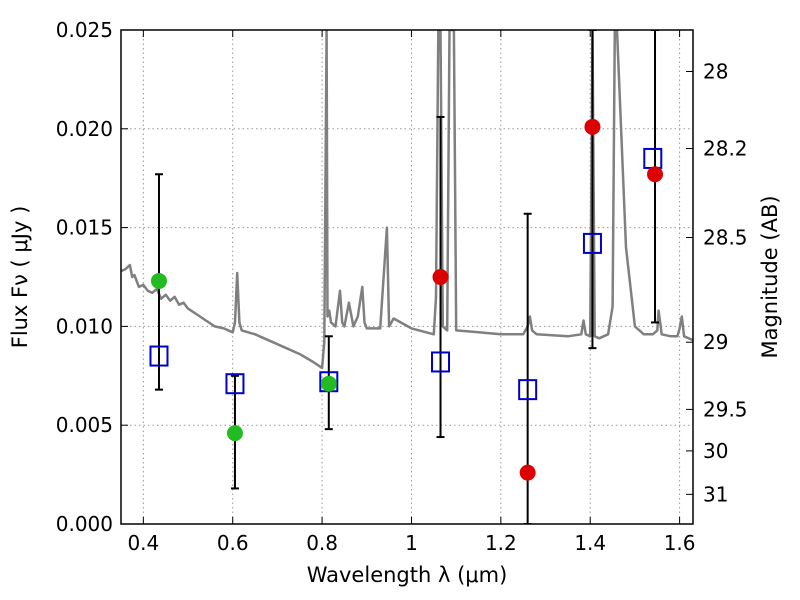 The width and height of the screenshot is (800, 600). What do you see at coordinates (725, 237) in the screenshot?
I see `y2-tick-label: 28.5` at bounding box center [725, 237].